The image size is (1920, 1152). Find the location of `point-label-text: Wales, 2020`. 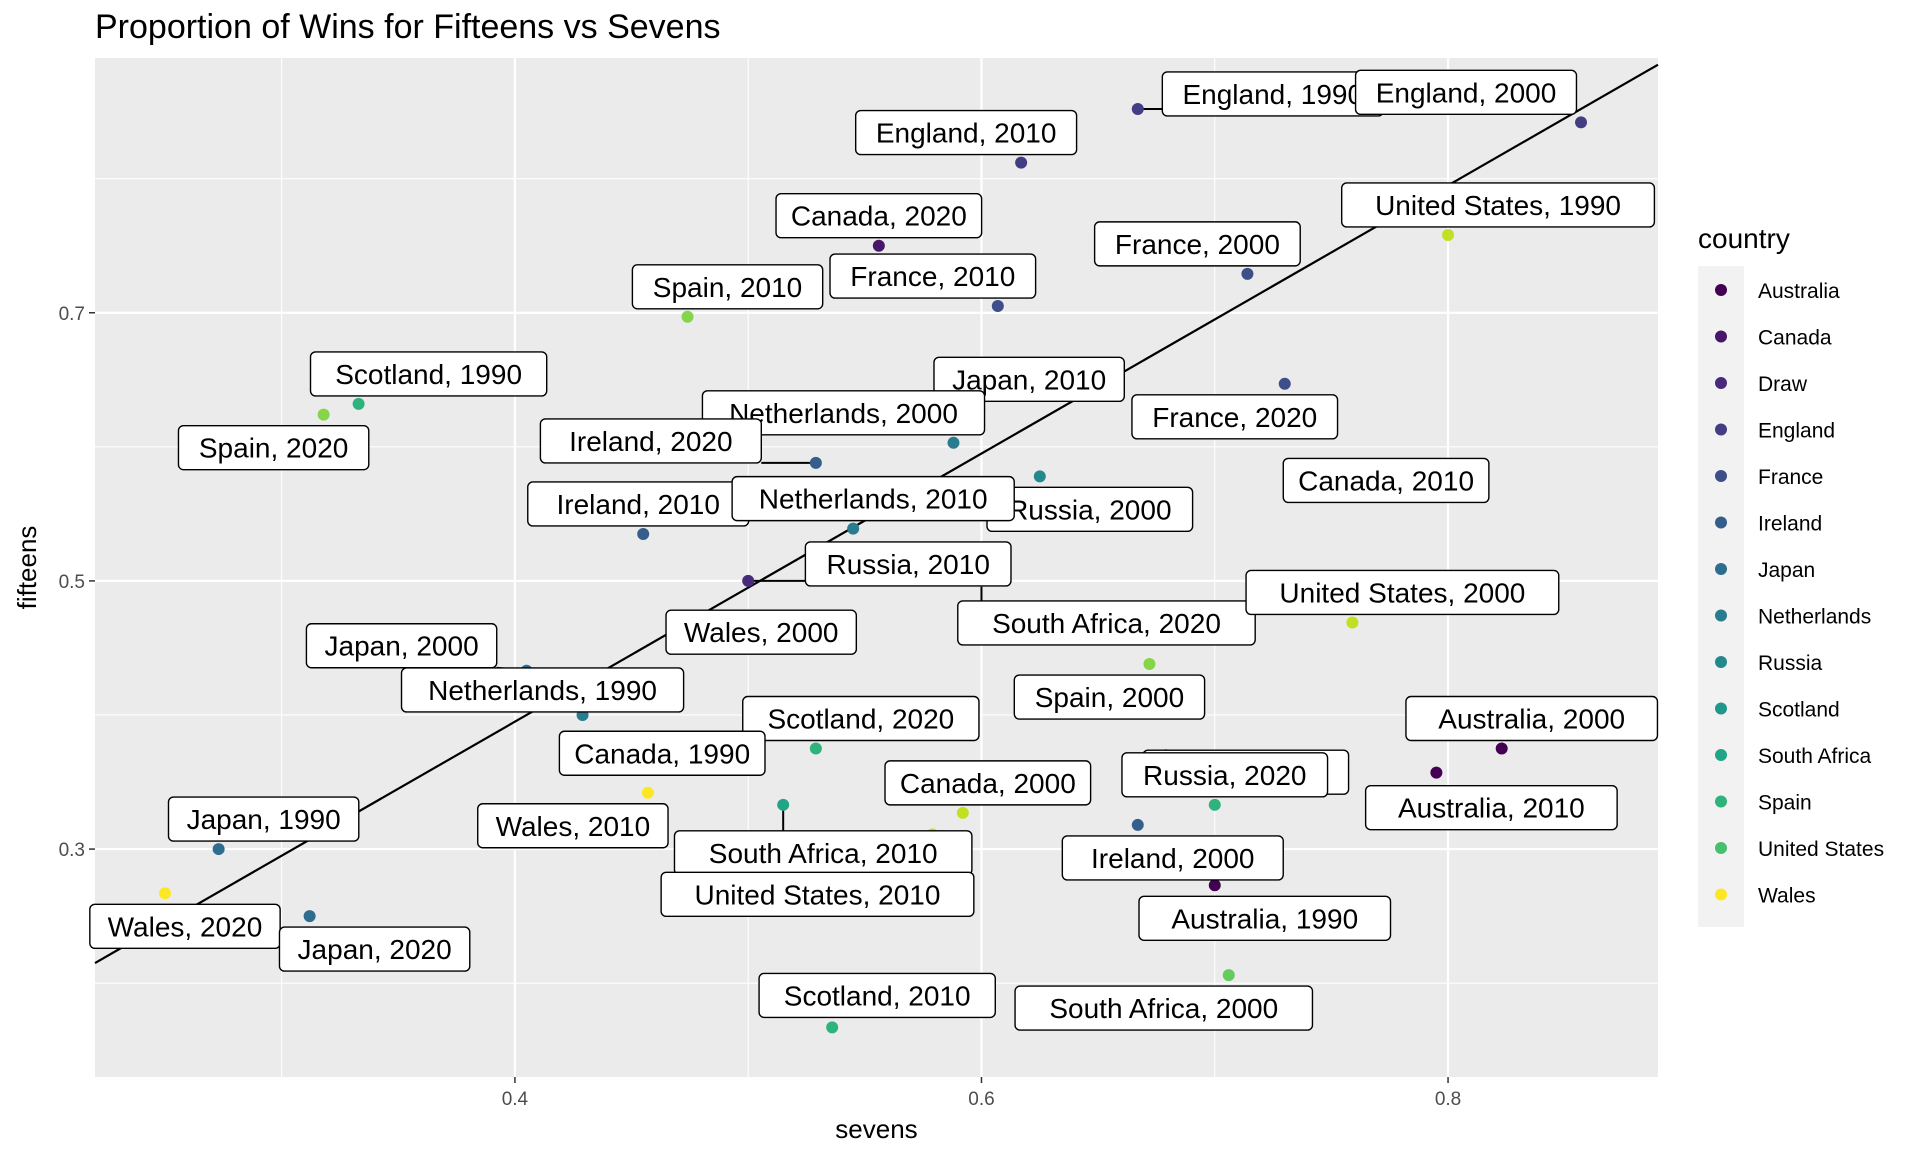

point-label-text: Wales, 2020 is located at coordinates (185, 926).